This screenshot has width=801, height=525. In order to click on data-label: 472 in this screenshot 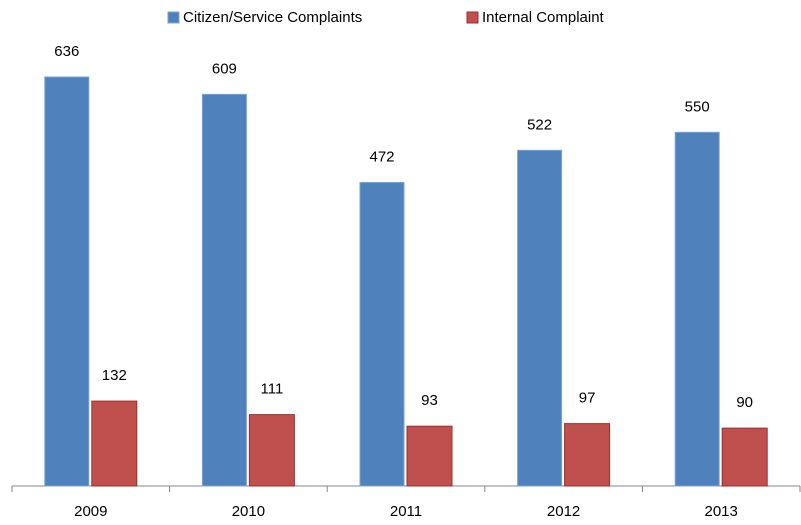, I will do `click(381, 156)`.